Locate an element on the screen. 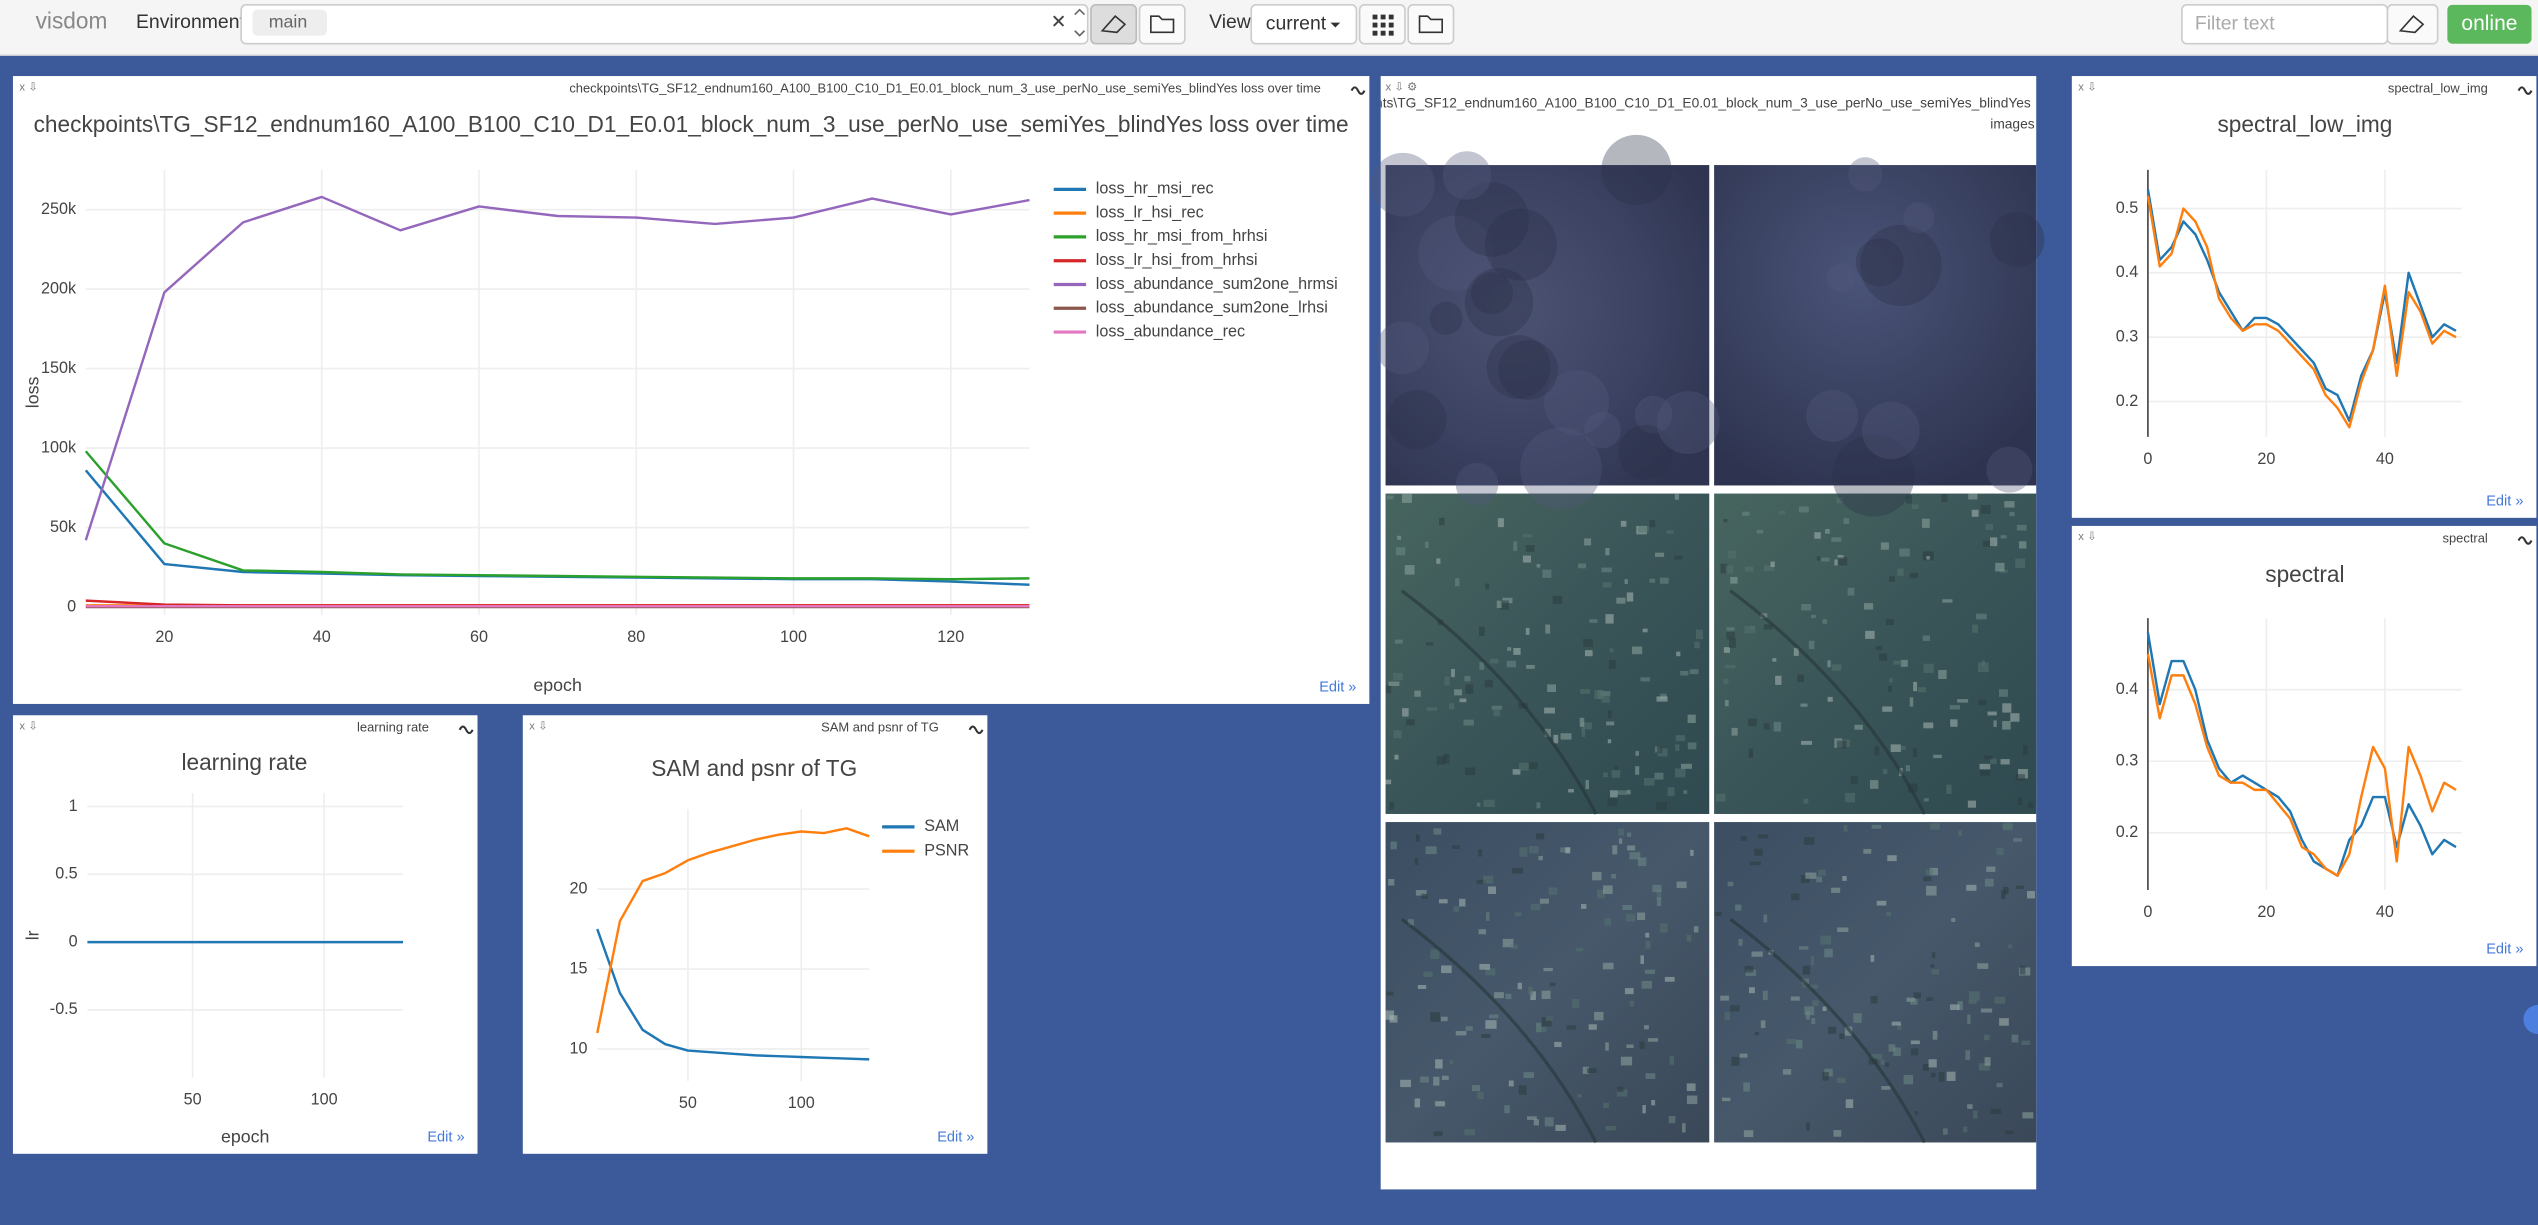 The height and width of the screenshot is (1225, 2538). status-button is located at coordinates (2489, 24).